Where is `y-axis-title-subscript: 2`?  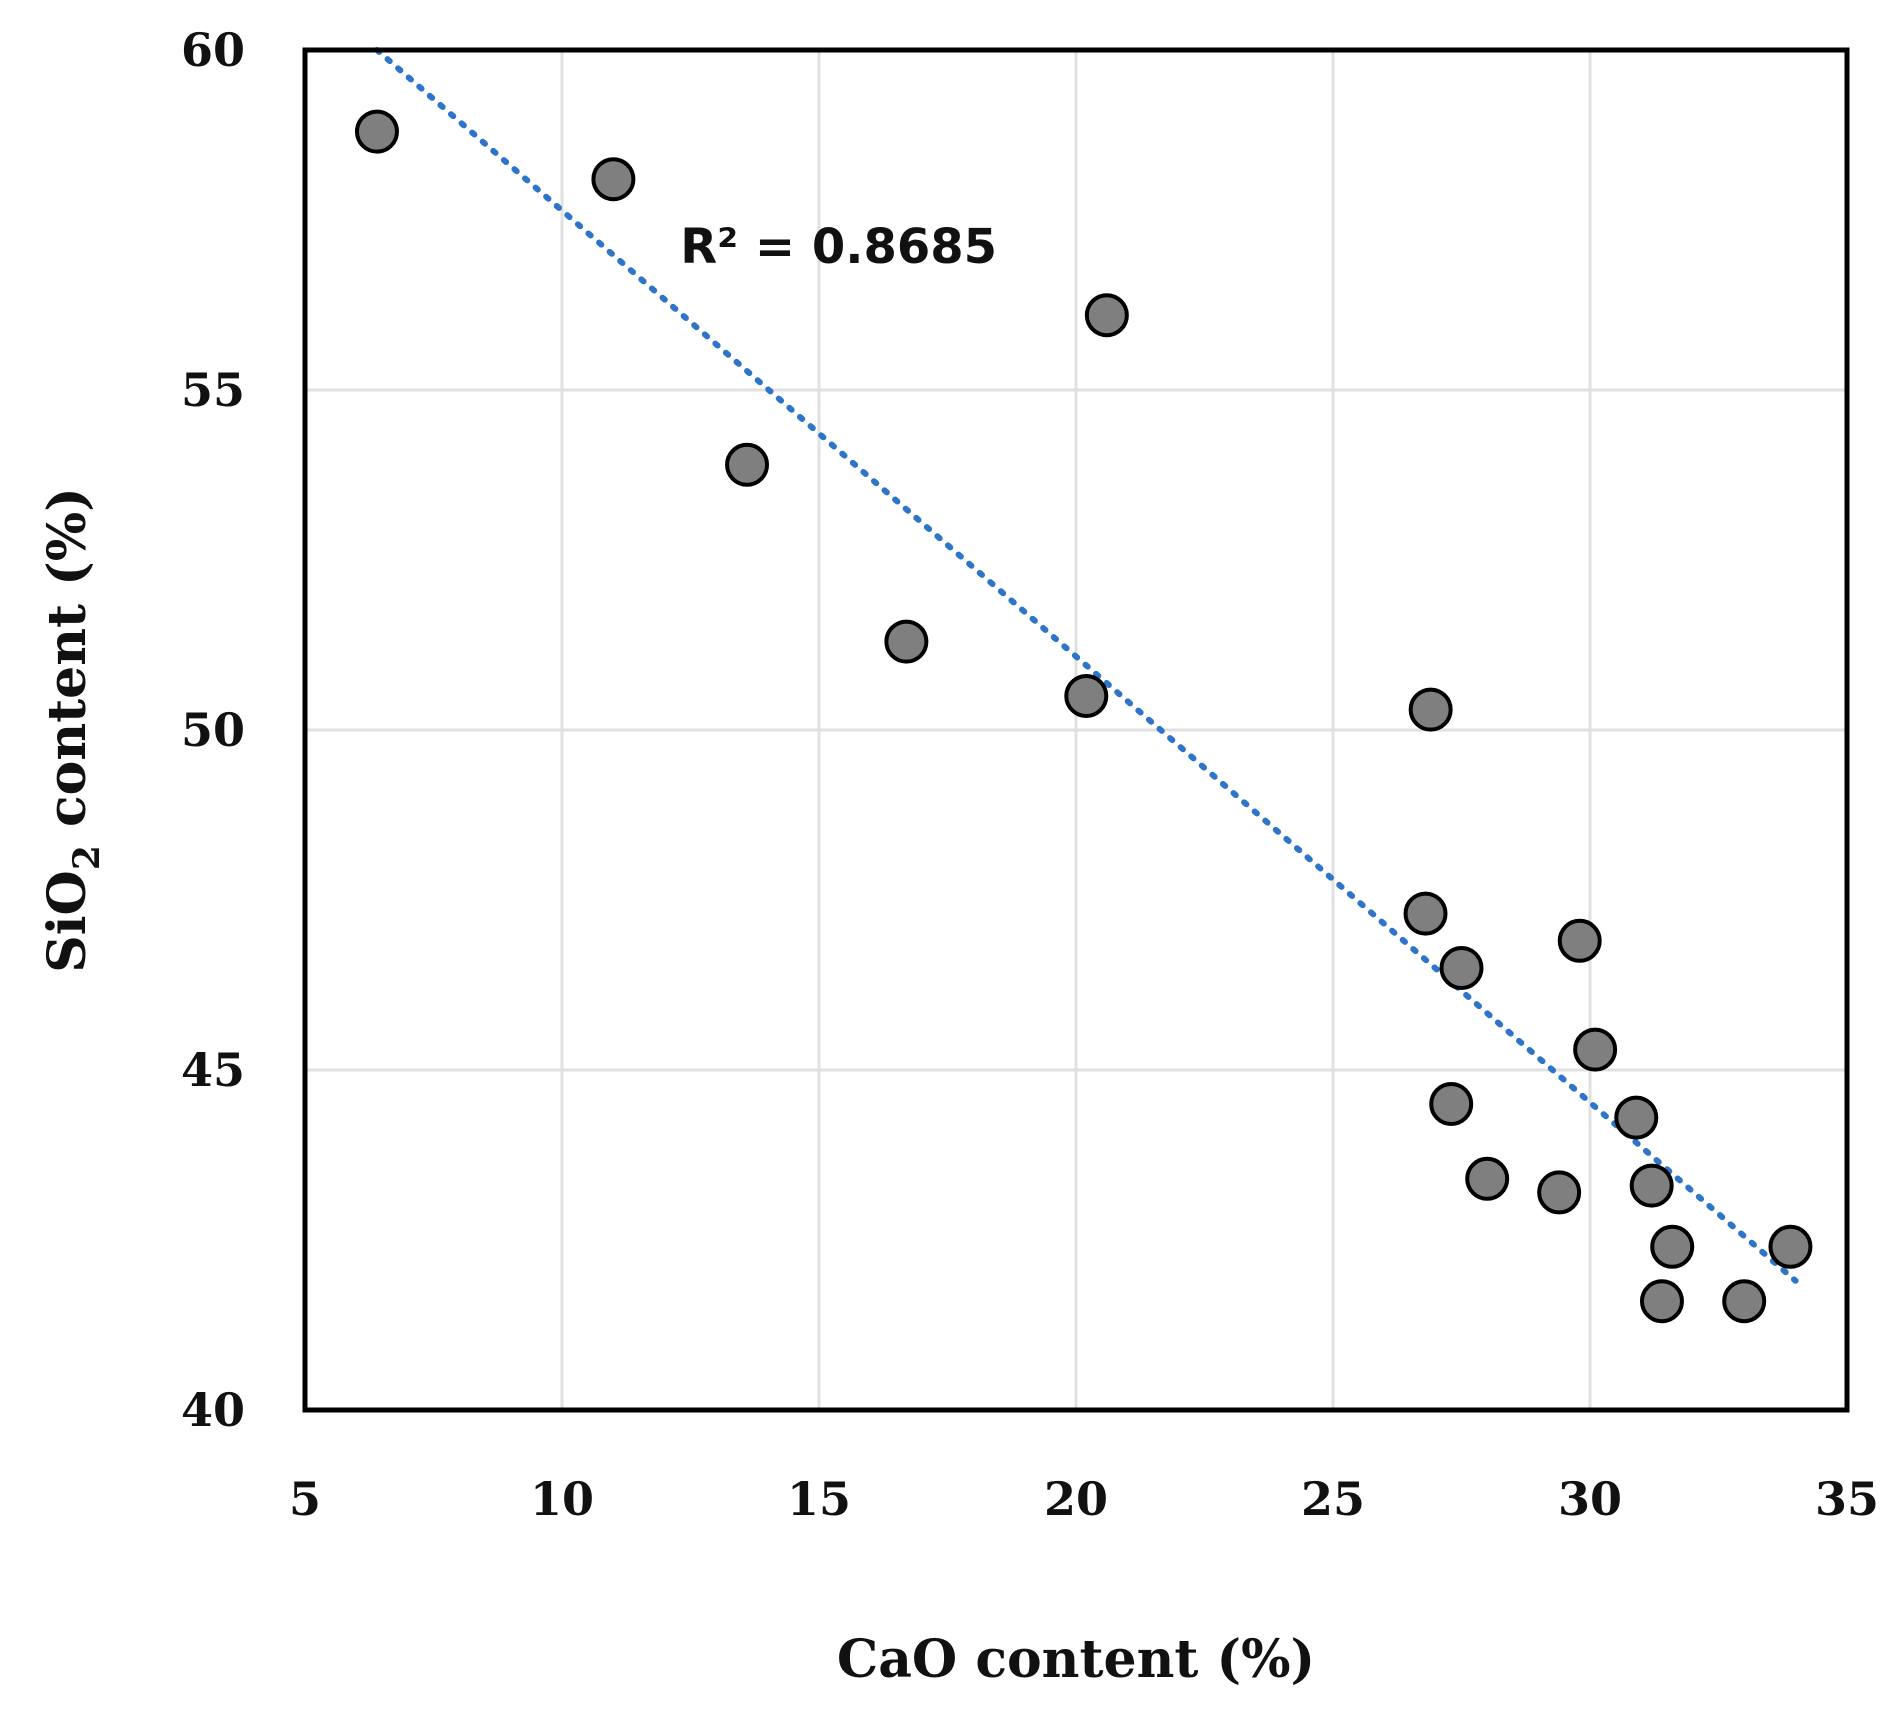 y-axis-title-subscript: 2 is located at coordinates (87, 857).